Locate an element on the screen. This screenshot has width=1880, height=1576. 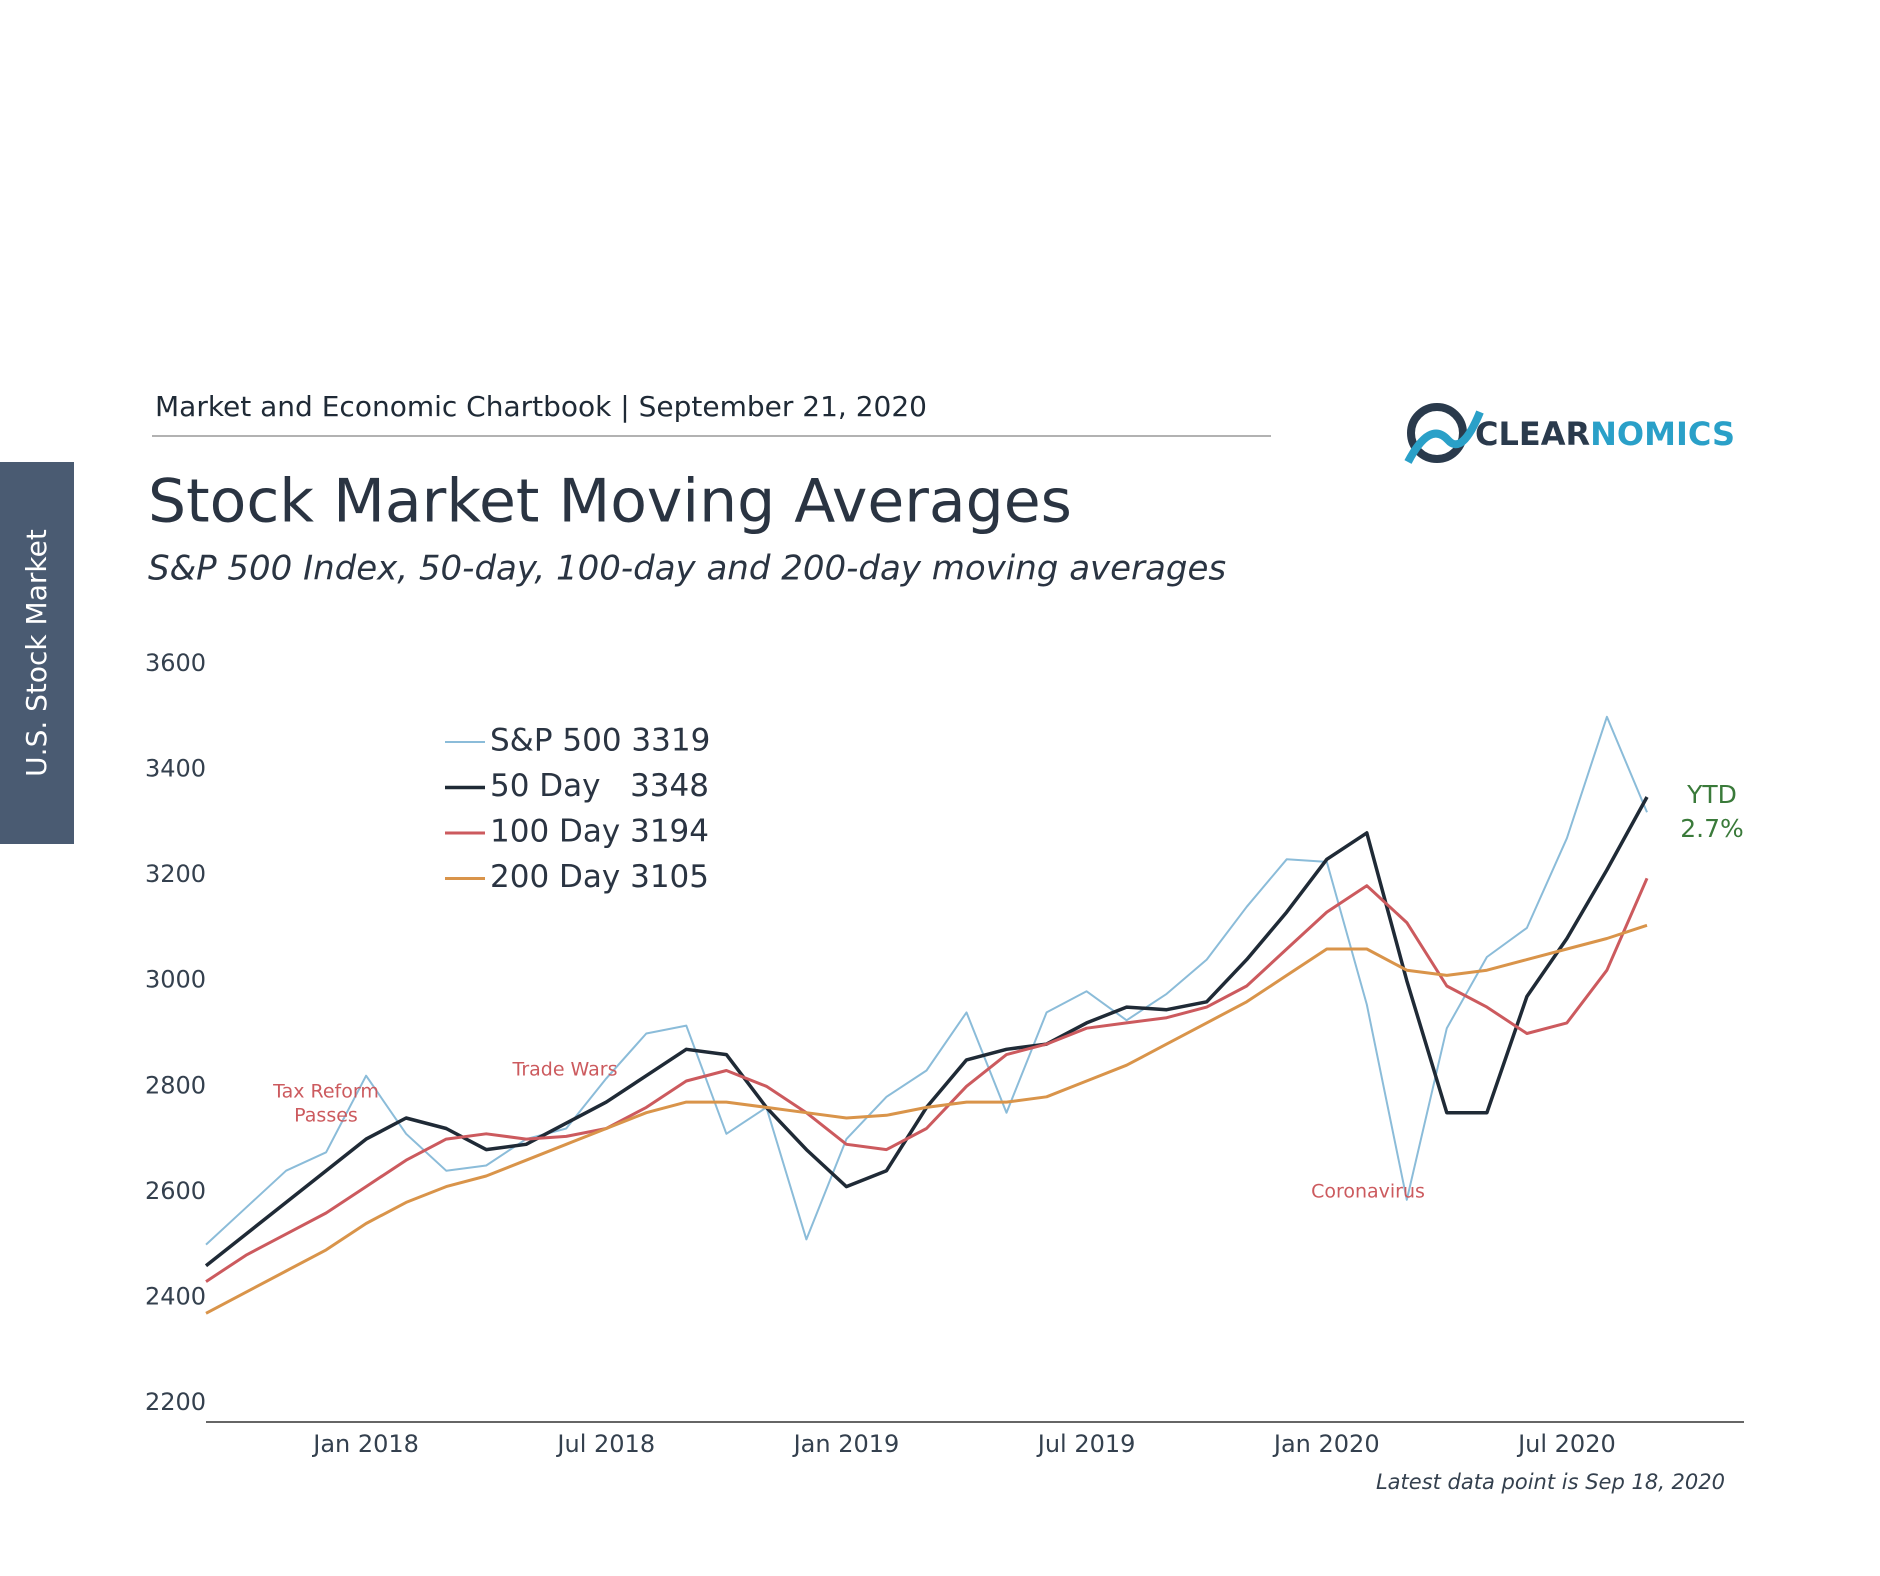
logo-ring is located at coordinates (1437, 433).